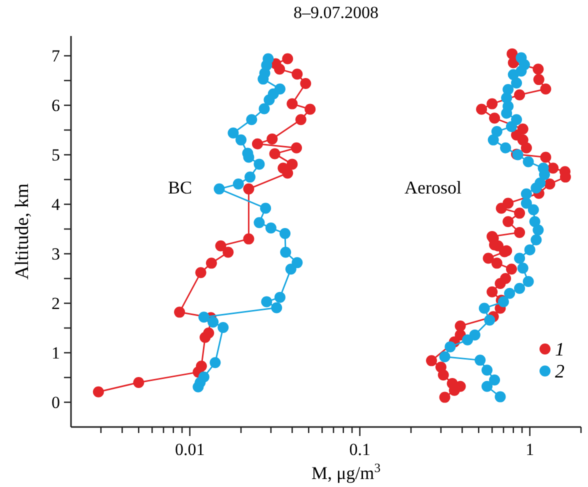 Image resolution: width=588 pixels, height=487 pixels. I want to click on y-tick-label: 7, so click(56, 56).